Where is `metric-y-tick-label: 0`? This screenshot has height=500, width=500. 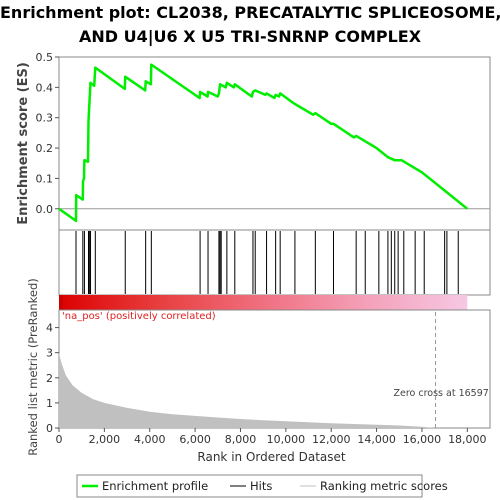
metric-y-tick-label: 0 is located at coordinates (49, 428).